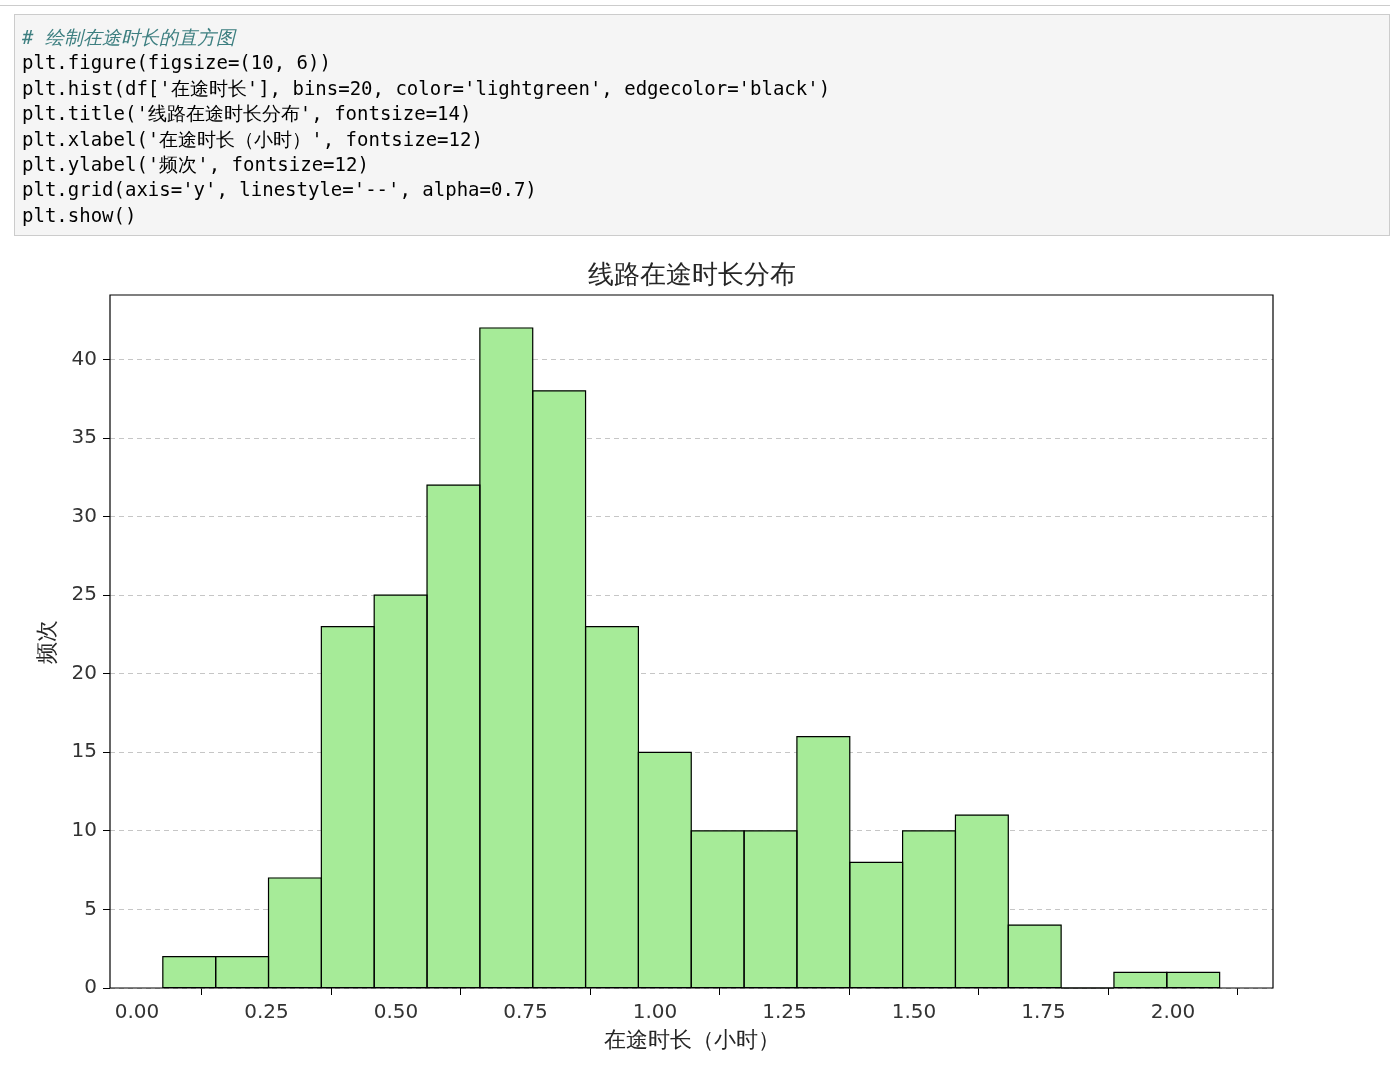 The image size is (1390, 1088). Describe the element at coordinates (784, 1011) in the screenshot. I see `x-tick-label: 1.25` at that location.